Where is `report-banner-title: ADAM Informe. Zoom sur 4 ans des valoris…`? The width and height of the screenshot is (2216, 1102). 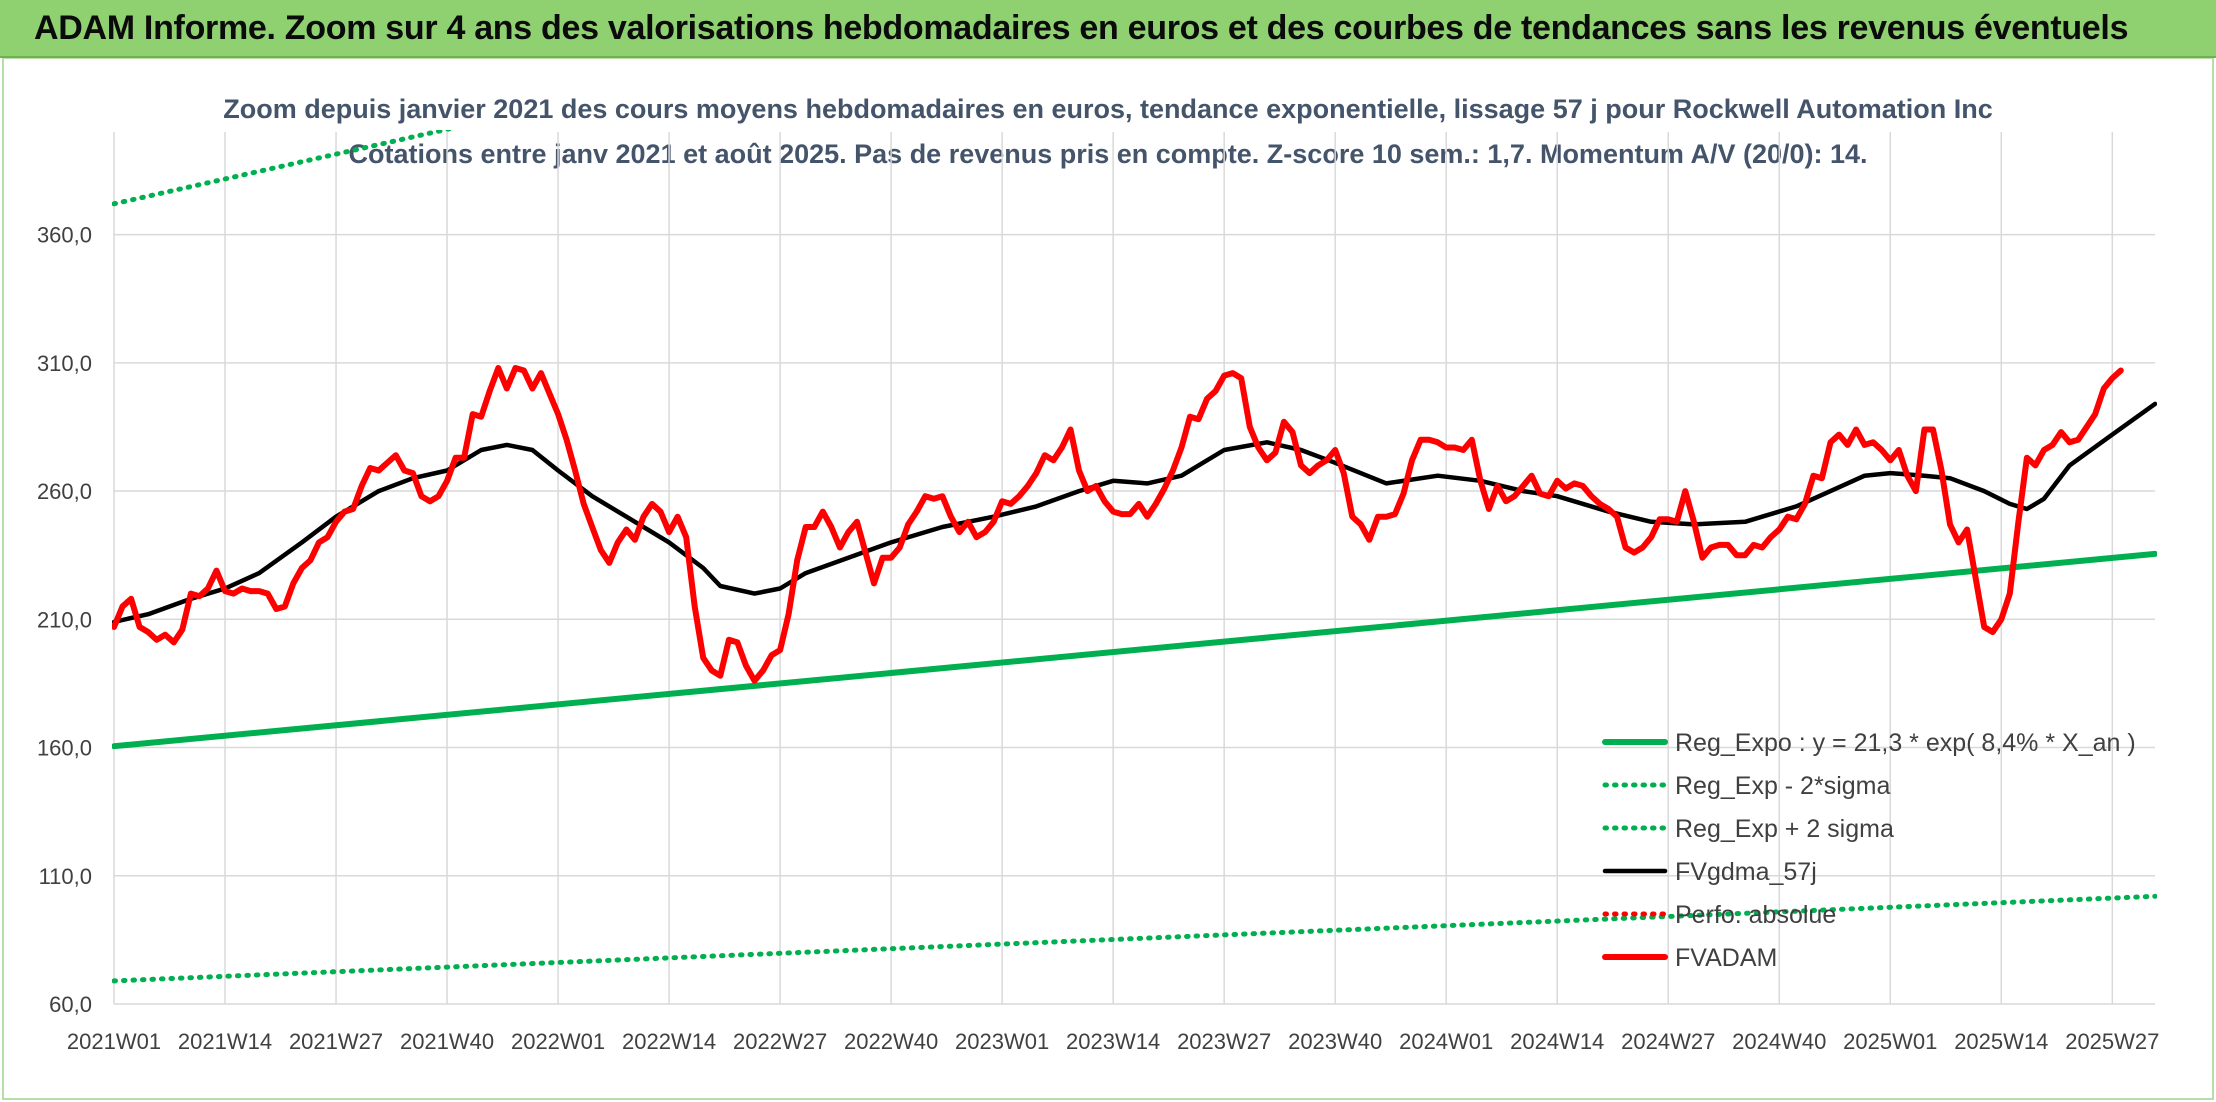 report-banner-title: ADAM Informe. Zoom sur 4 ans des valoris… is located at coordinates (1081, 28).